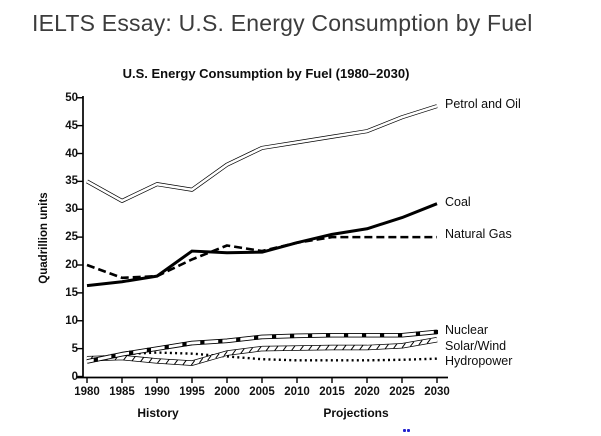 The height and width of the screenshot is (436, 601). Describe the element at coordinates (71, 153) in the screenshot. I see `y-tick-label-40: 40` at that location.